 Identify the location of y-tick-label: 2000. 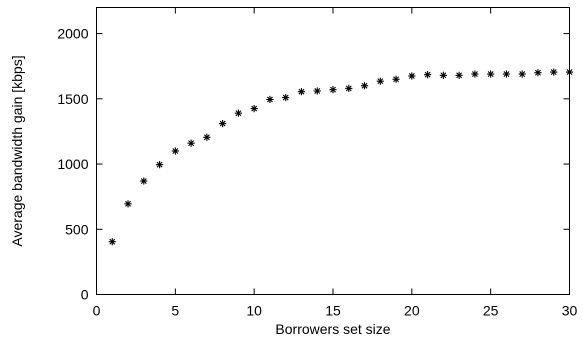
(72, 34).